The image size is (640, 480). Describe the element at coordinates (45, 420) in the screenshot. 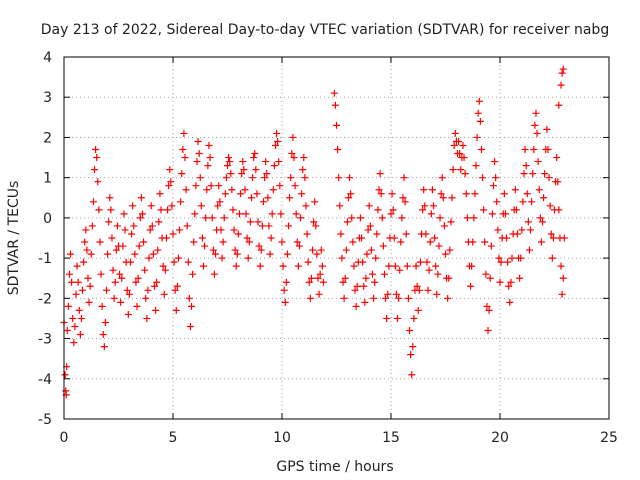

I see `y-tick-label: -5` at that location.